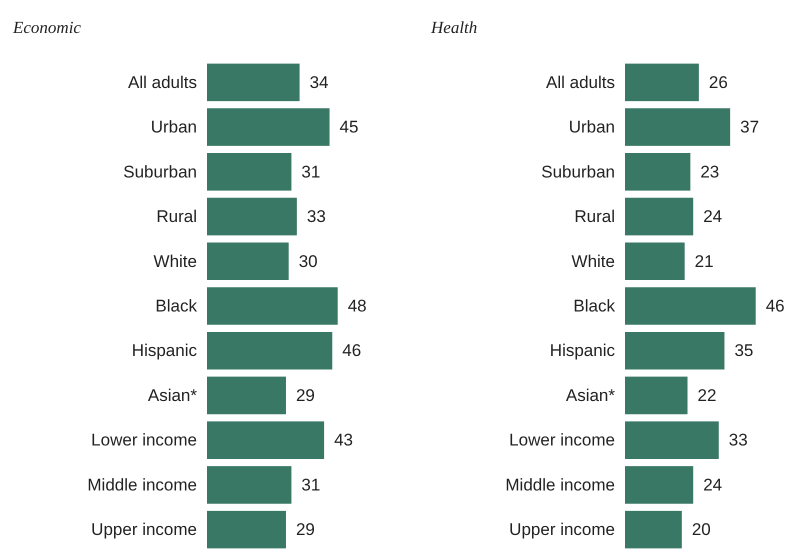 The image size is (811, 552). What do you see at coordinates (707, 395) in the screenshot?
I see `data-label: 22` at bounding box center [707, 395].